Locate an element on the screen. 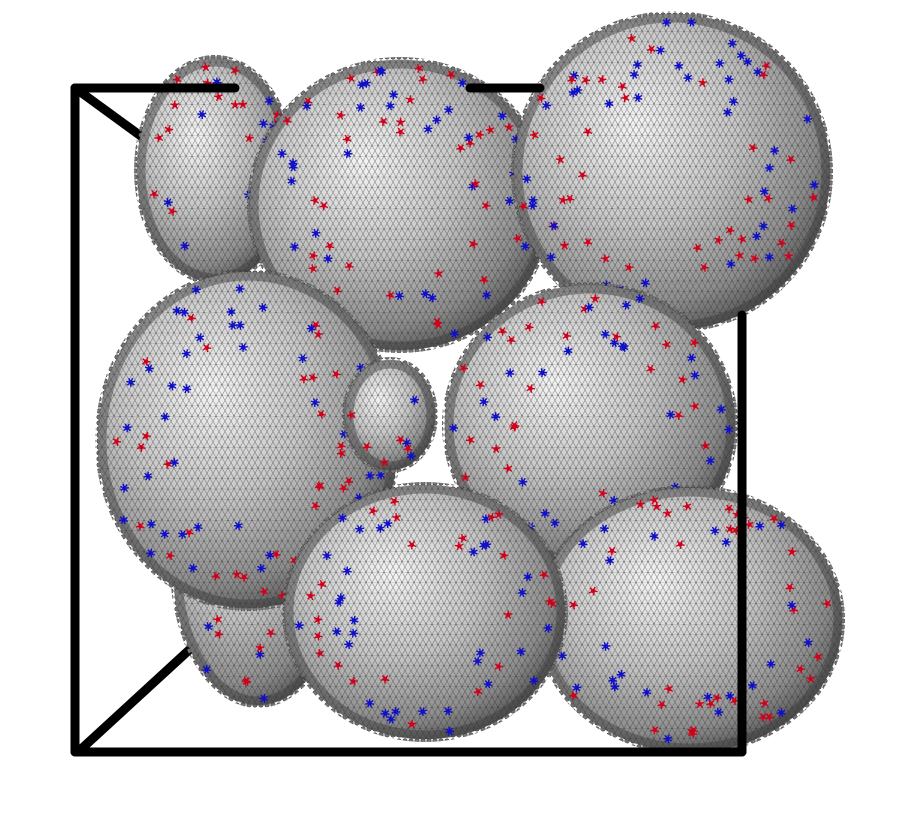  vesicle-shell is located at coordinates (425, 612).